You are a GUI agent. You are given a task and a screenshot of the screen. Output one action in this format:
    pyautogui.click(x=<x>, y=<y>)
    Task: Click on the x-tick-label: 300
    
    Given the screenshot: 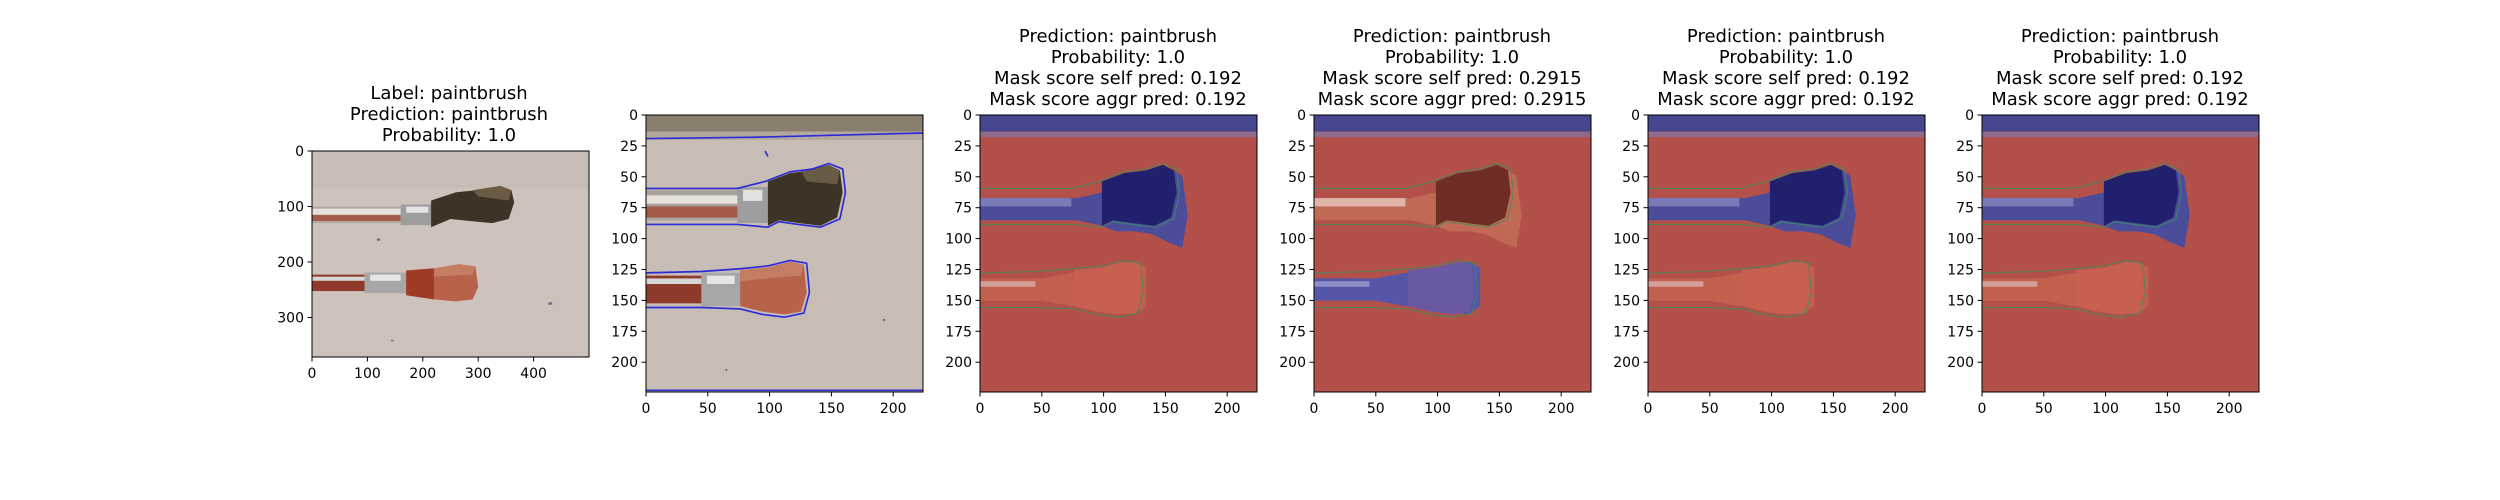 What is the action you would take?
    pyautogui.click(x=478, y=374)
    